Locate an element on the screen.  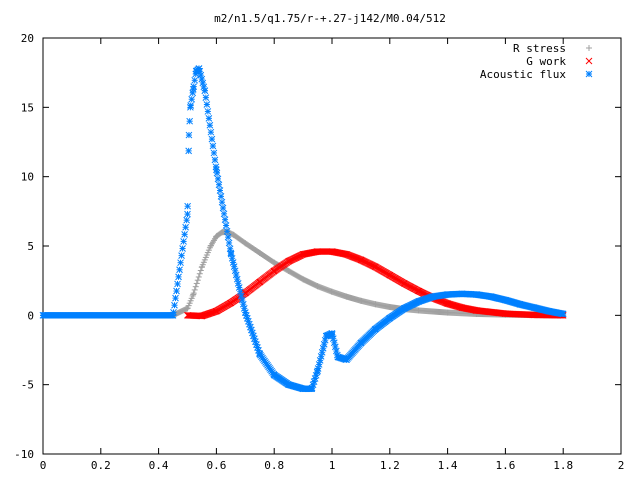
legend-label: Acoustic flux is located at coordinates (523, 74).